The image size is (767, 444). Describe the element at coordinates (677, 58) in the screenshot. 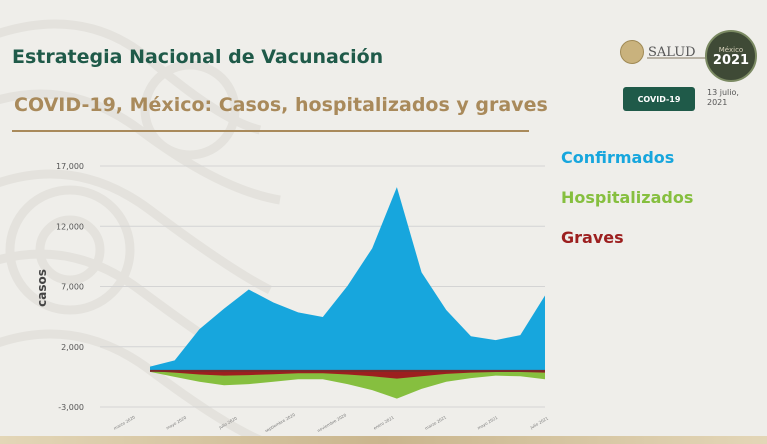

I see `salud-logo-underline` at that location.